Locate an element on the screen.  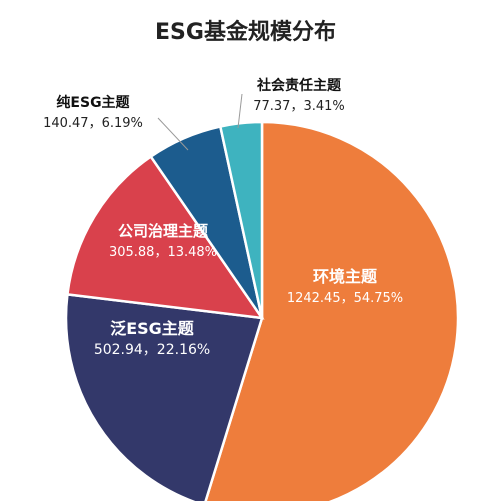
slice-label-value-1: 502.94，22.16% is located at coordinates (152, 350).